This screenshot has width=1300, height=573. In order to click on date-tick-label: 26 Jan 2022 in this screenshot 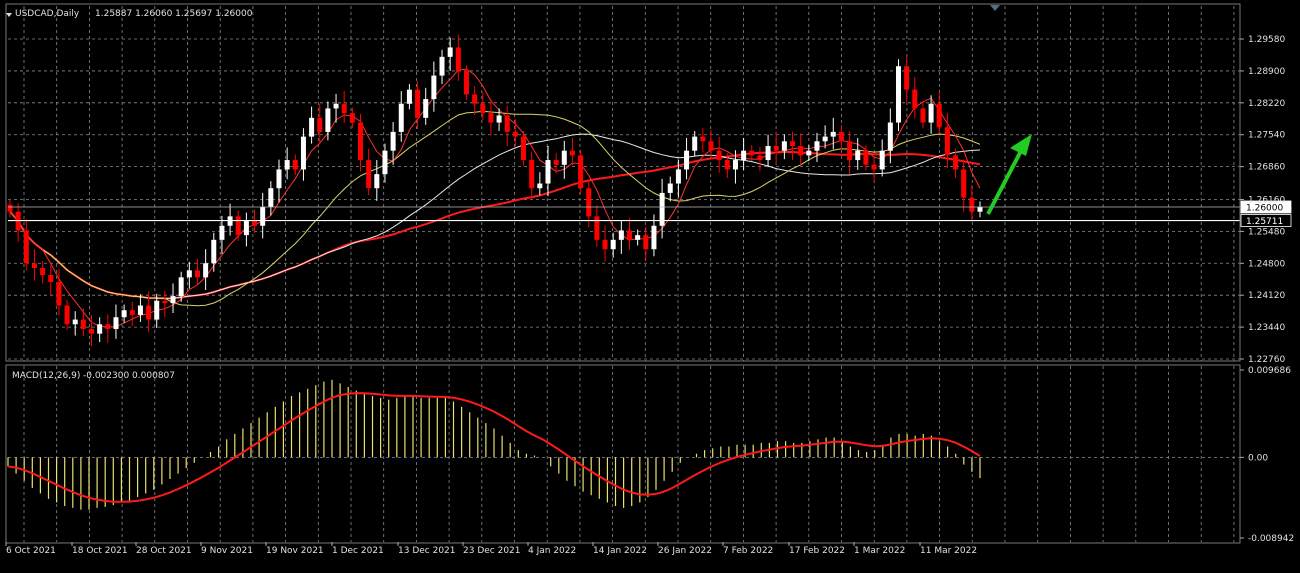, I will do `click(685, 551)`.